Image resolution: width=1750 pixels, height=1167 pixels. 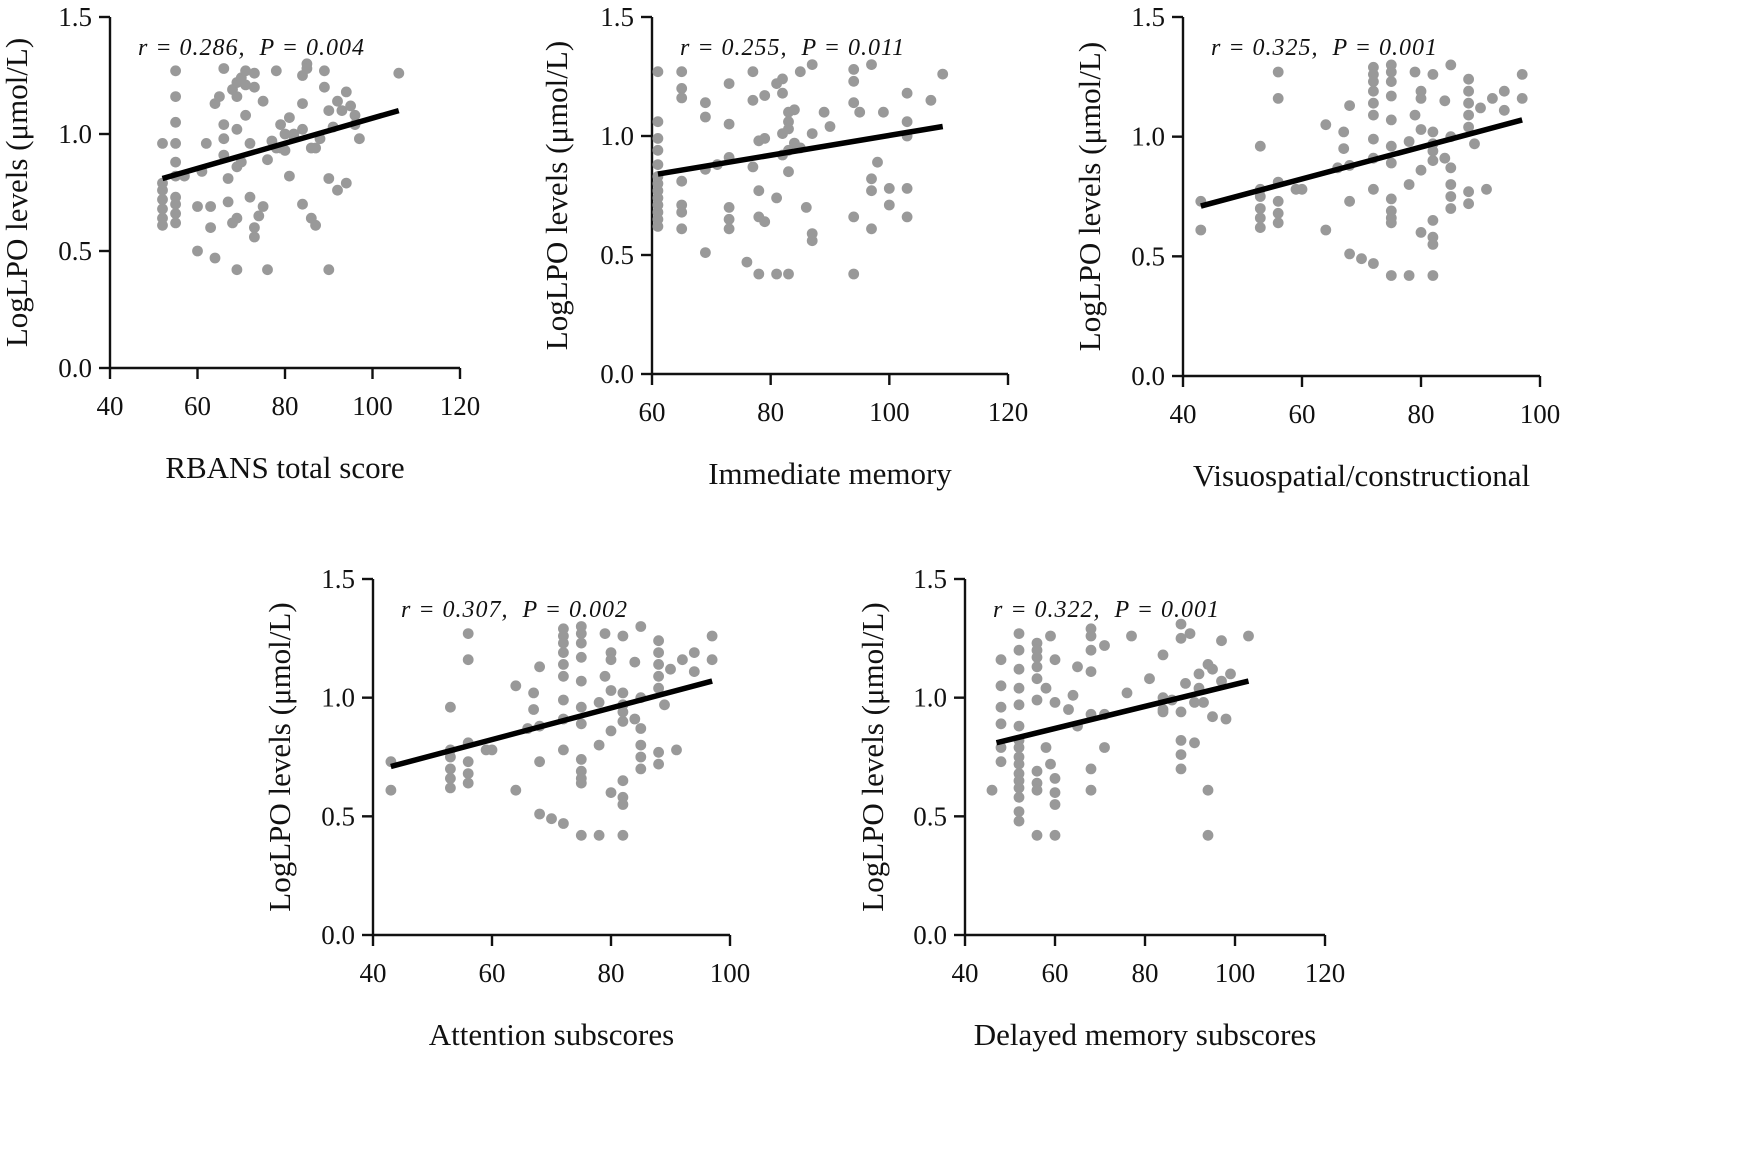 What do you see at coordinates (830, 473) in the screenshot?
I see `x-axis-label: Immediate memory` at bounding box center [830, 473].